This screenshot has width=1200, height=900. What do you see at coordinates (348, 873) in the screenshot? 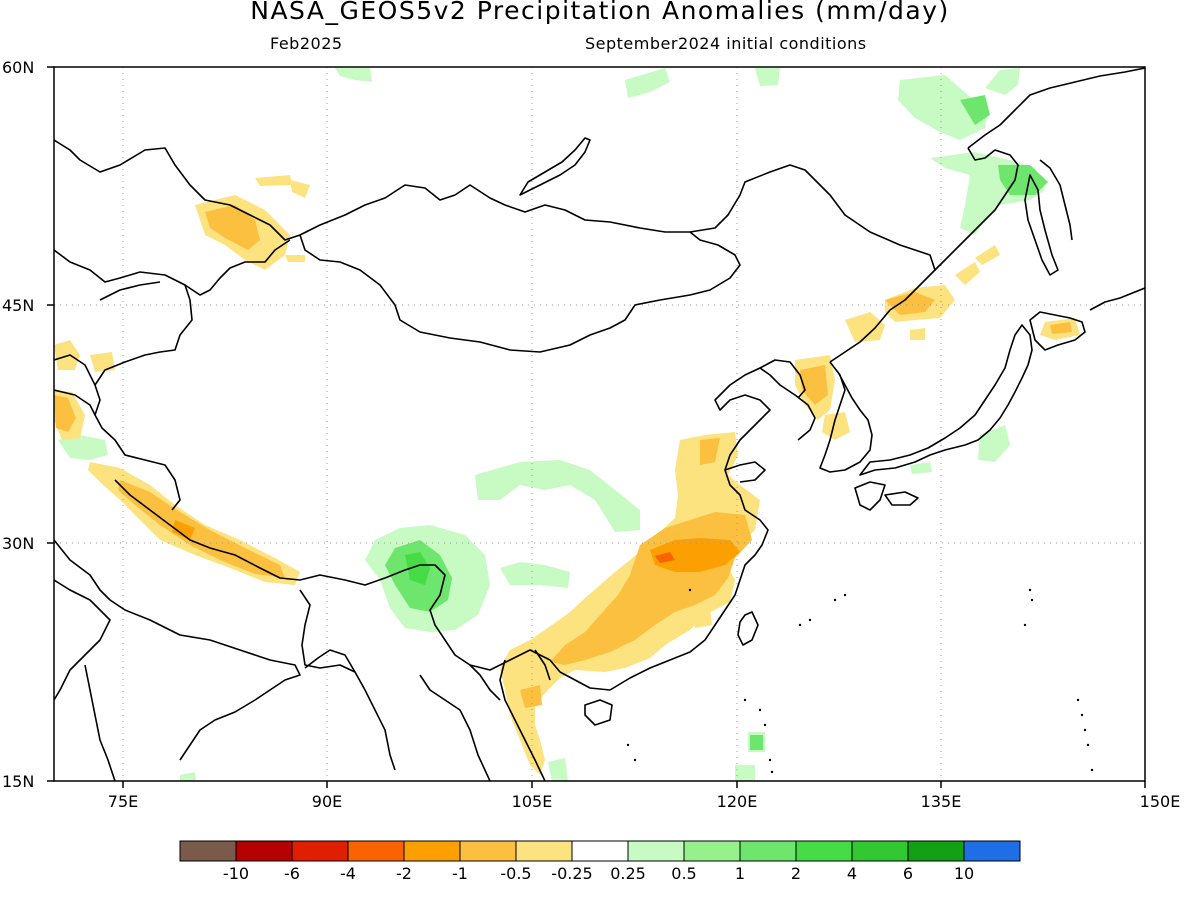
I see `colorbar-tick-label: -4` at bounding box center [348, 873].